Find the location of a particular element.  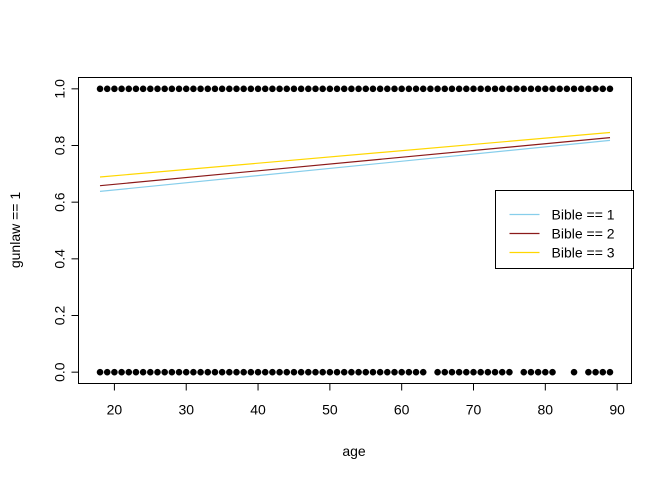

y-tick-label: 0.8 is located at coordinates (60, 146).